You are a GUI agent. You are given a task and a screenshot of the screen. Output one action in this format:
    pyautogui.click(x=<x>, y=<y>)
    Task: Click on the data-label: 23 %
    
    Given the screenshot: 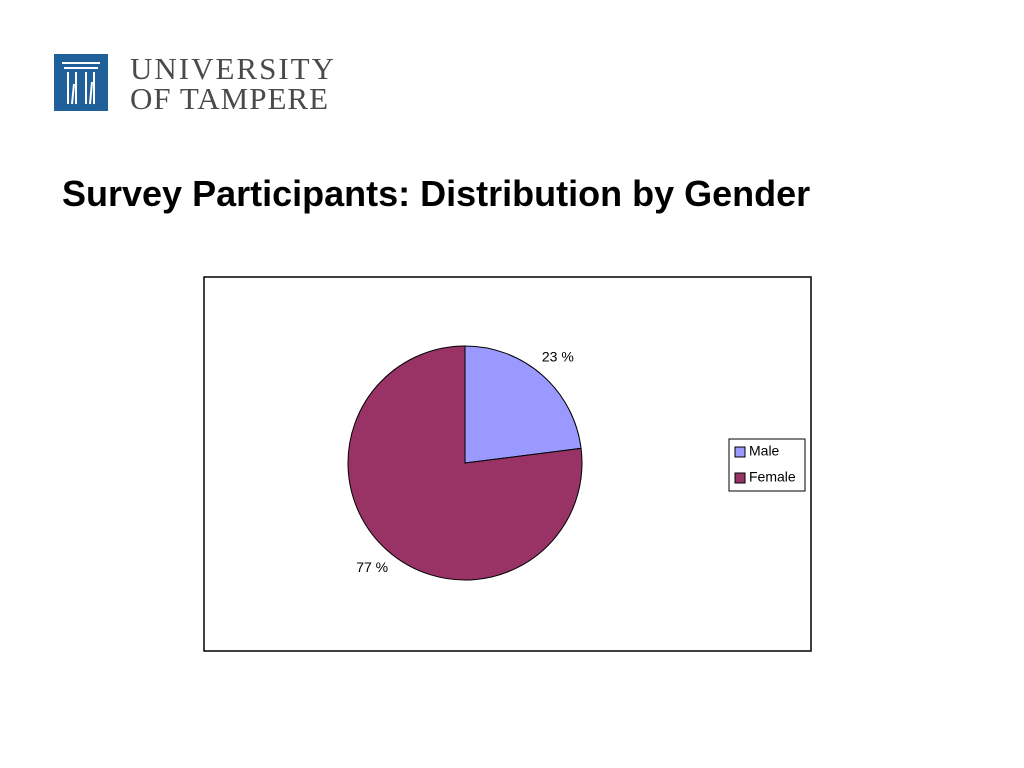 What is the action you would take?
    pyautogui.click(x=558, y=356)
    